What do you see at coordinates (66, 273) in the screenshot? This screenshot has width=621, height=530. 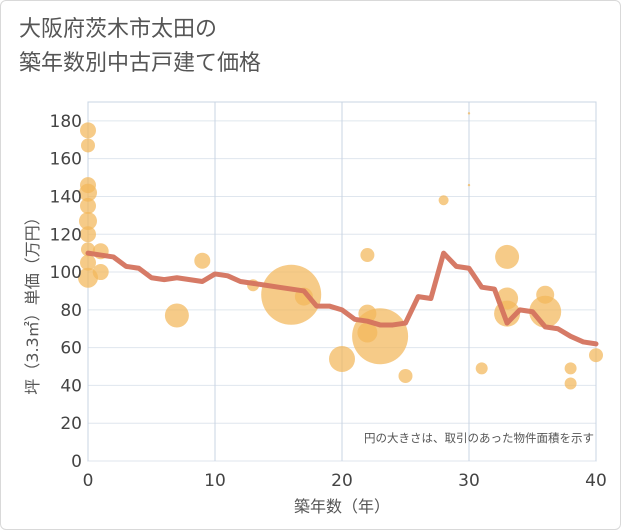 I see `y-tick-label-5: 100` at bounding box center [66, 273].